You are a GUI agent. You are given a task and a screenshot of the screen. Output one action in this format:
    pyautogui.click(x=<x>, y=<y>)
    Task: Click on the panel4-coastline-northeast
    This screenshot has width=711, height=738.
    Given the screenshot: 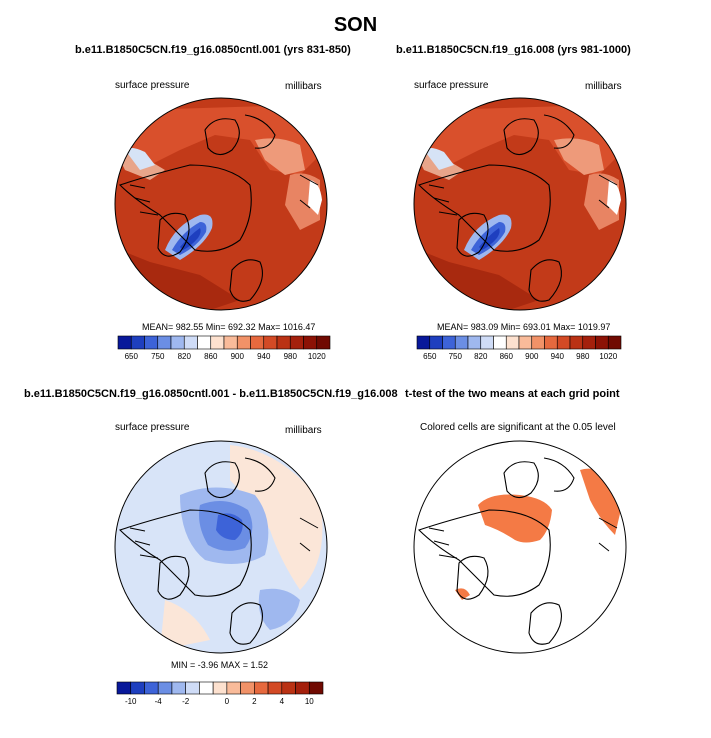 What is the action you would take?
    pyautogui.click(x=559, y=474)
    